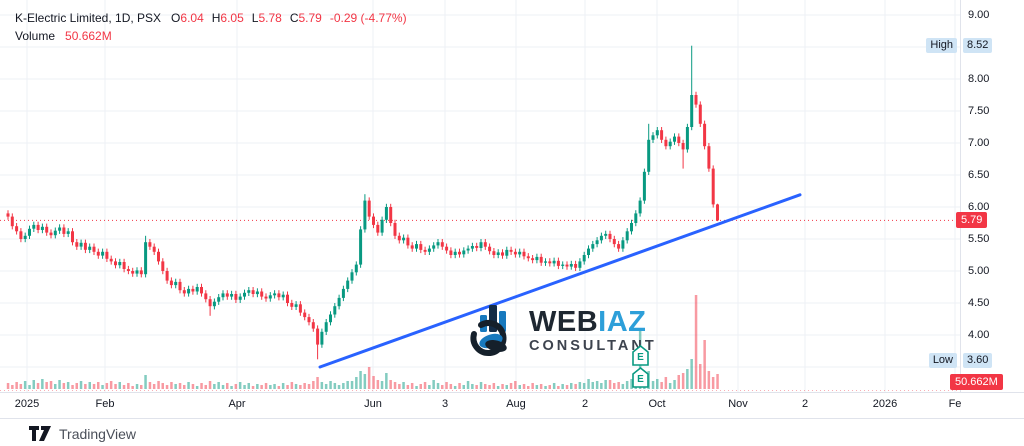 The image size is (1024, 446). I want to click on time-axis-label: 2025, so click(27, 404).